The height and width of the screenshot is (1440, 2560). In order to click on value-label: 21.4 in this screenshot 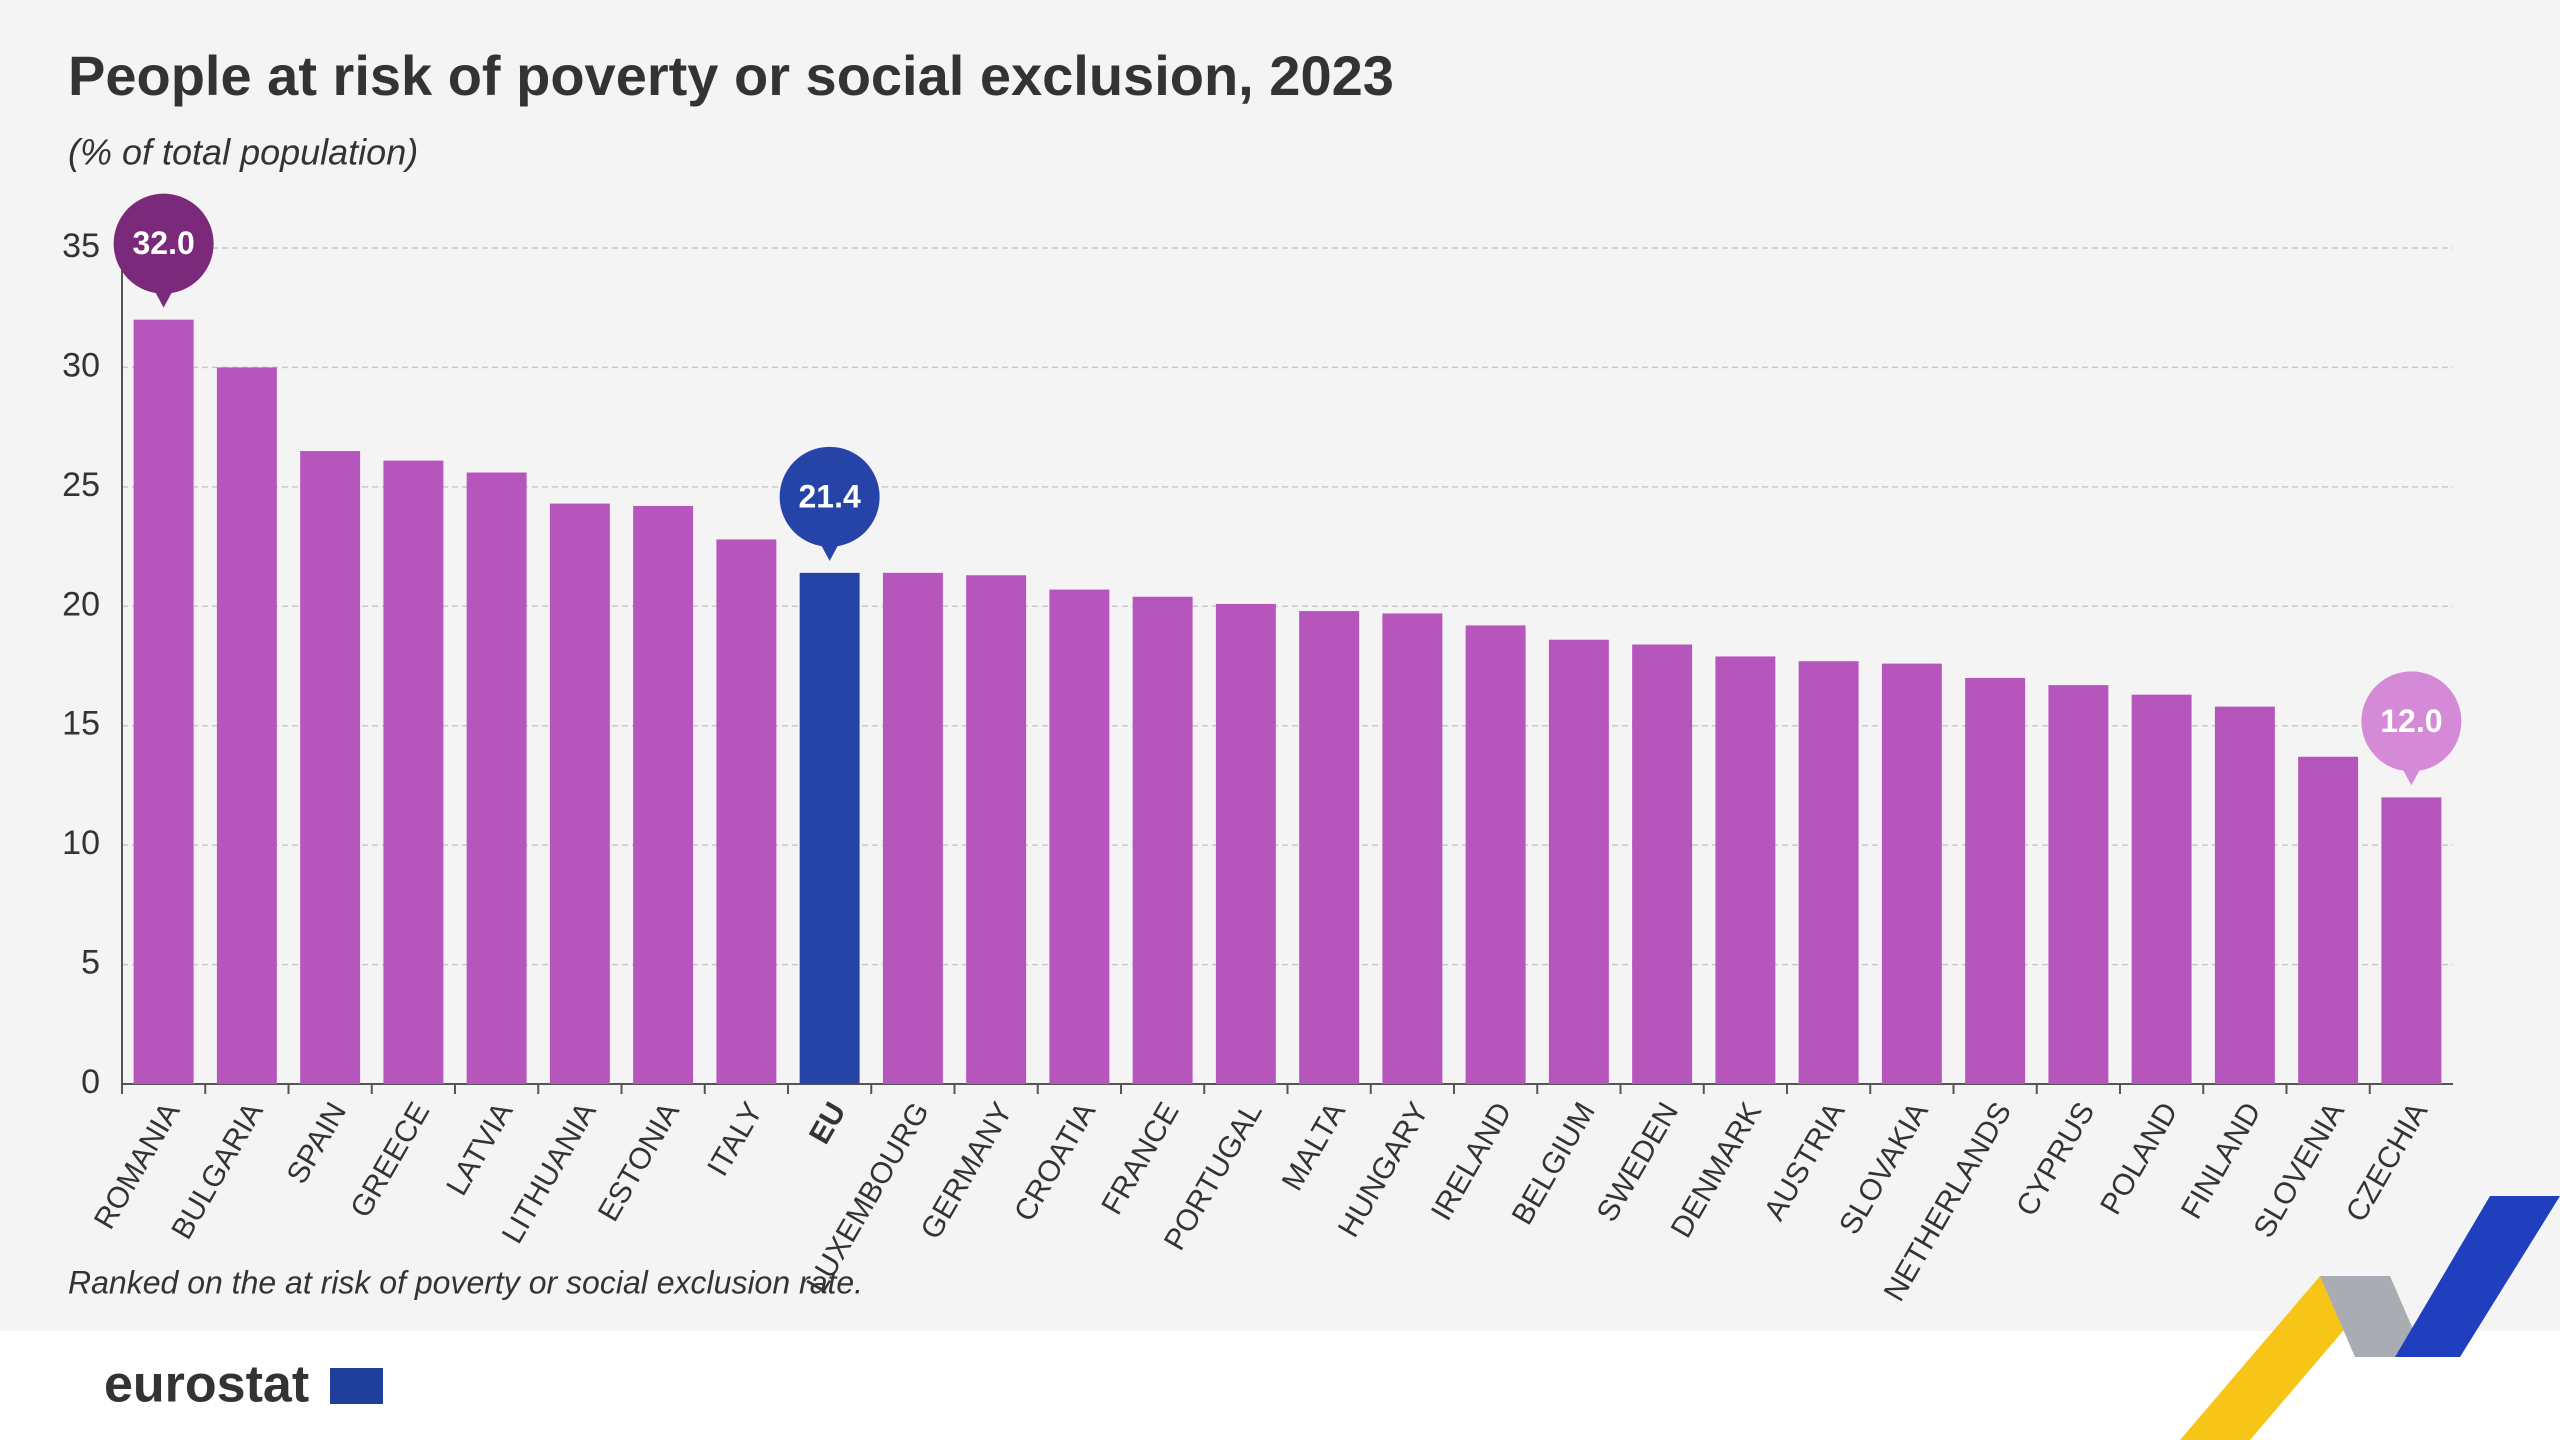, I will do `click(829, 496)`.